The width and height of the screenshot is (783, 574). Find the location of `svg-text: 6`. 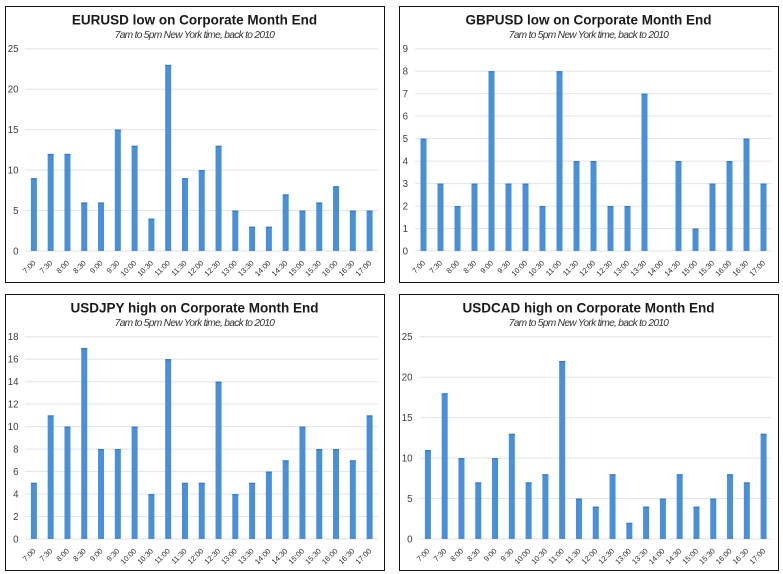

svg-text: 6 is located at coordinates (15, 472).